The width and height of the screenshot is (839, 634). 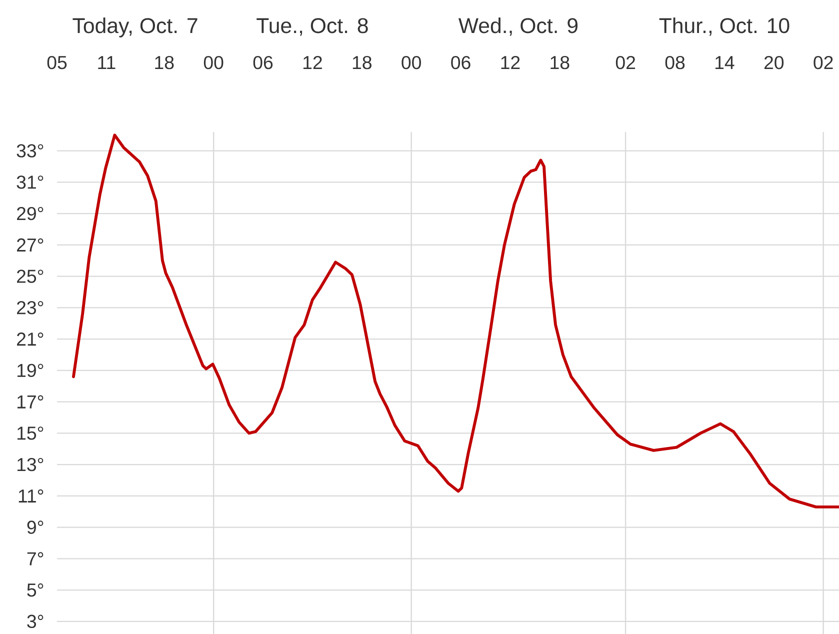 I want to click on y-tick-label: 5°, so click(x=35, y=590).